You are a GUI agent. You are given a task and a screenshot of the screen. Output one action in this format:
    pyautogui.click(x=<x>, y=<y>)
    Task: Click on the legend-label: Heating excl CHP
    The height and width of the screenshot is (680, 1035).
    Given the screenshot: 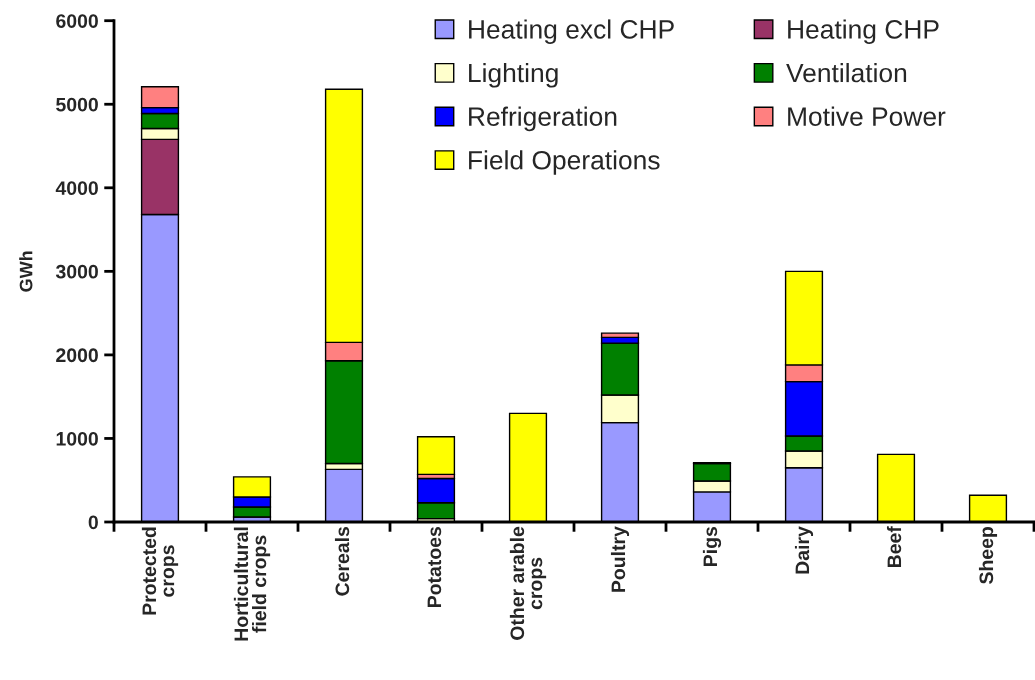 What is the action you would take?
    pyautogui.click(x=571, y=31)
    